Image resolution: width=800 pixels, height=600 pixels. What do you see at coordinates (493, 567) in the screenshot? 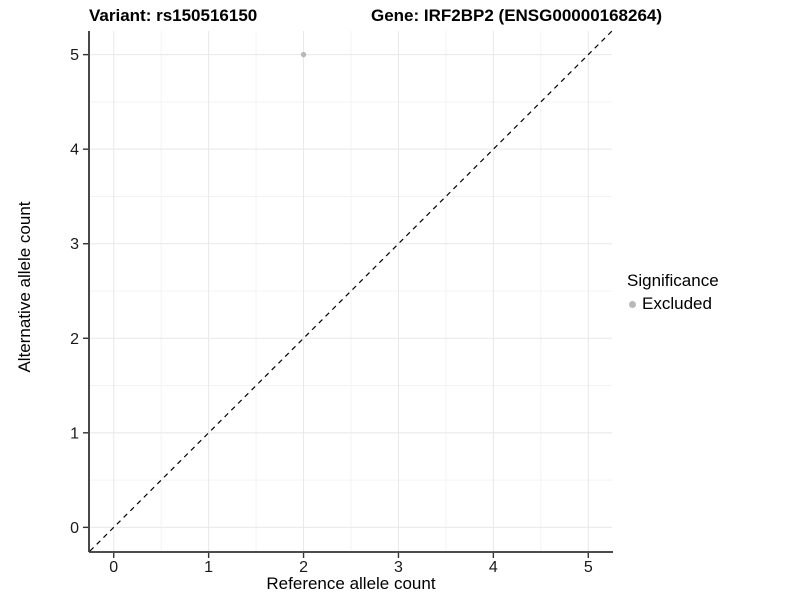
I see `x-tick-label: 4` at bounding box center [493, 567].